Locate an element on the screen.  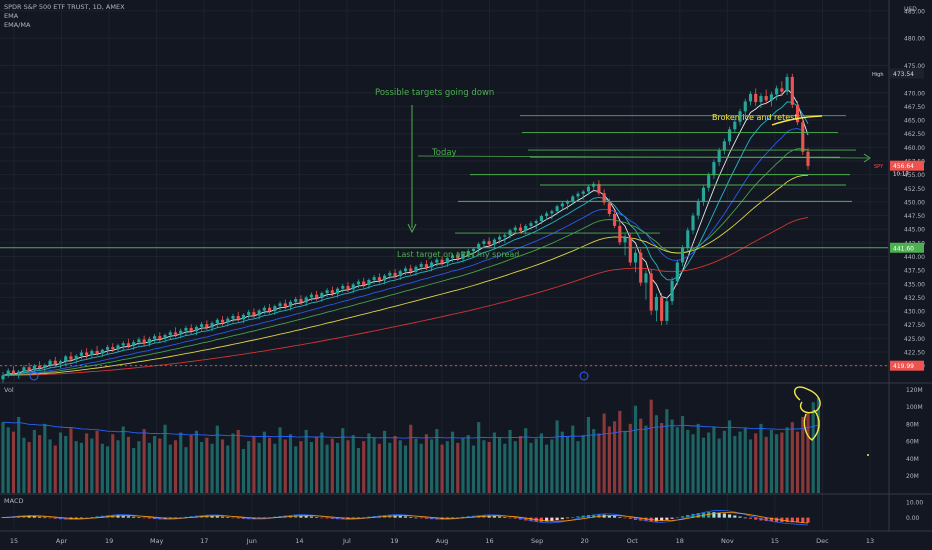
time-tick-label: 15 is located at coordinates (775, 541).